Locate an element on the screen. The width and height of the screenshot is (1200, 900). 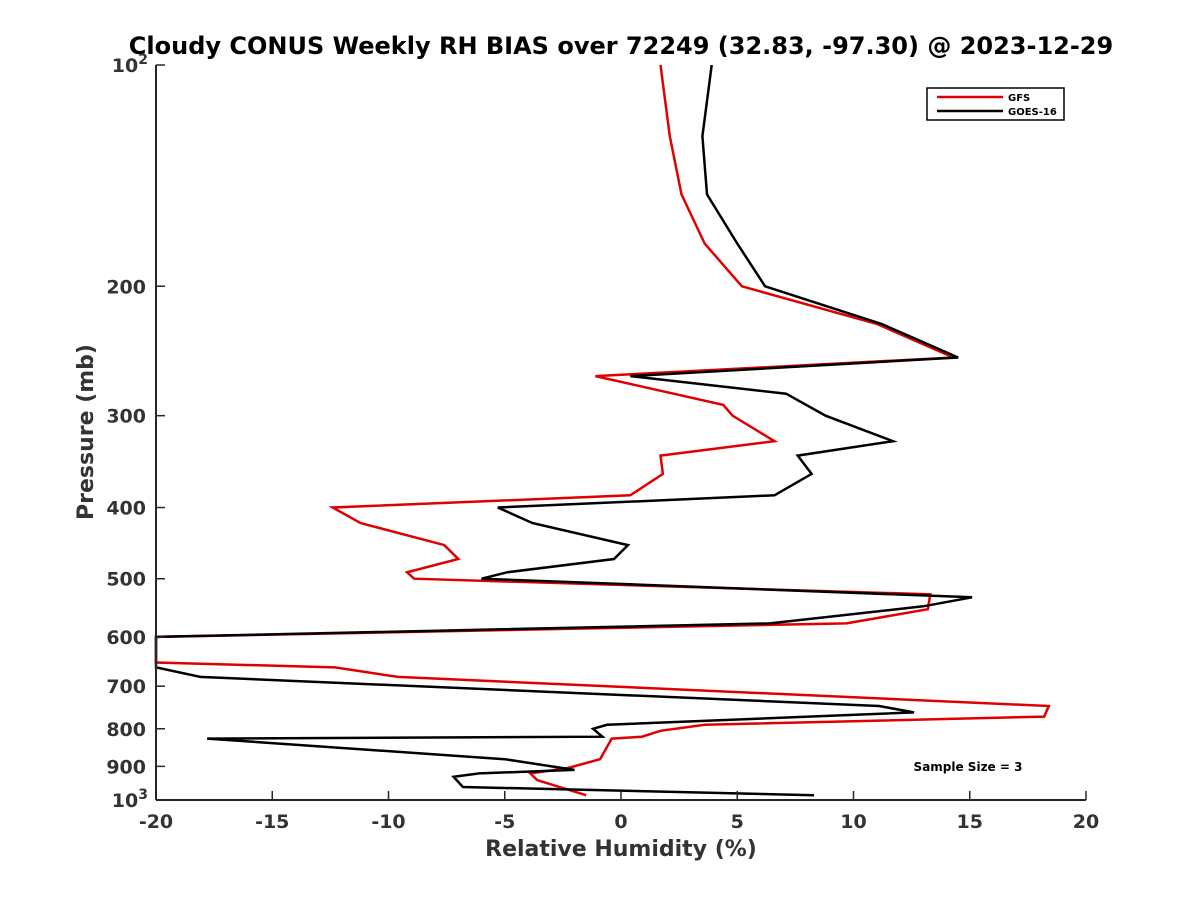
x-tick-label: 10 is located at coordinates (853, 822).